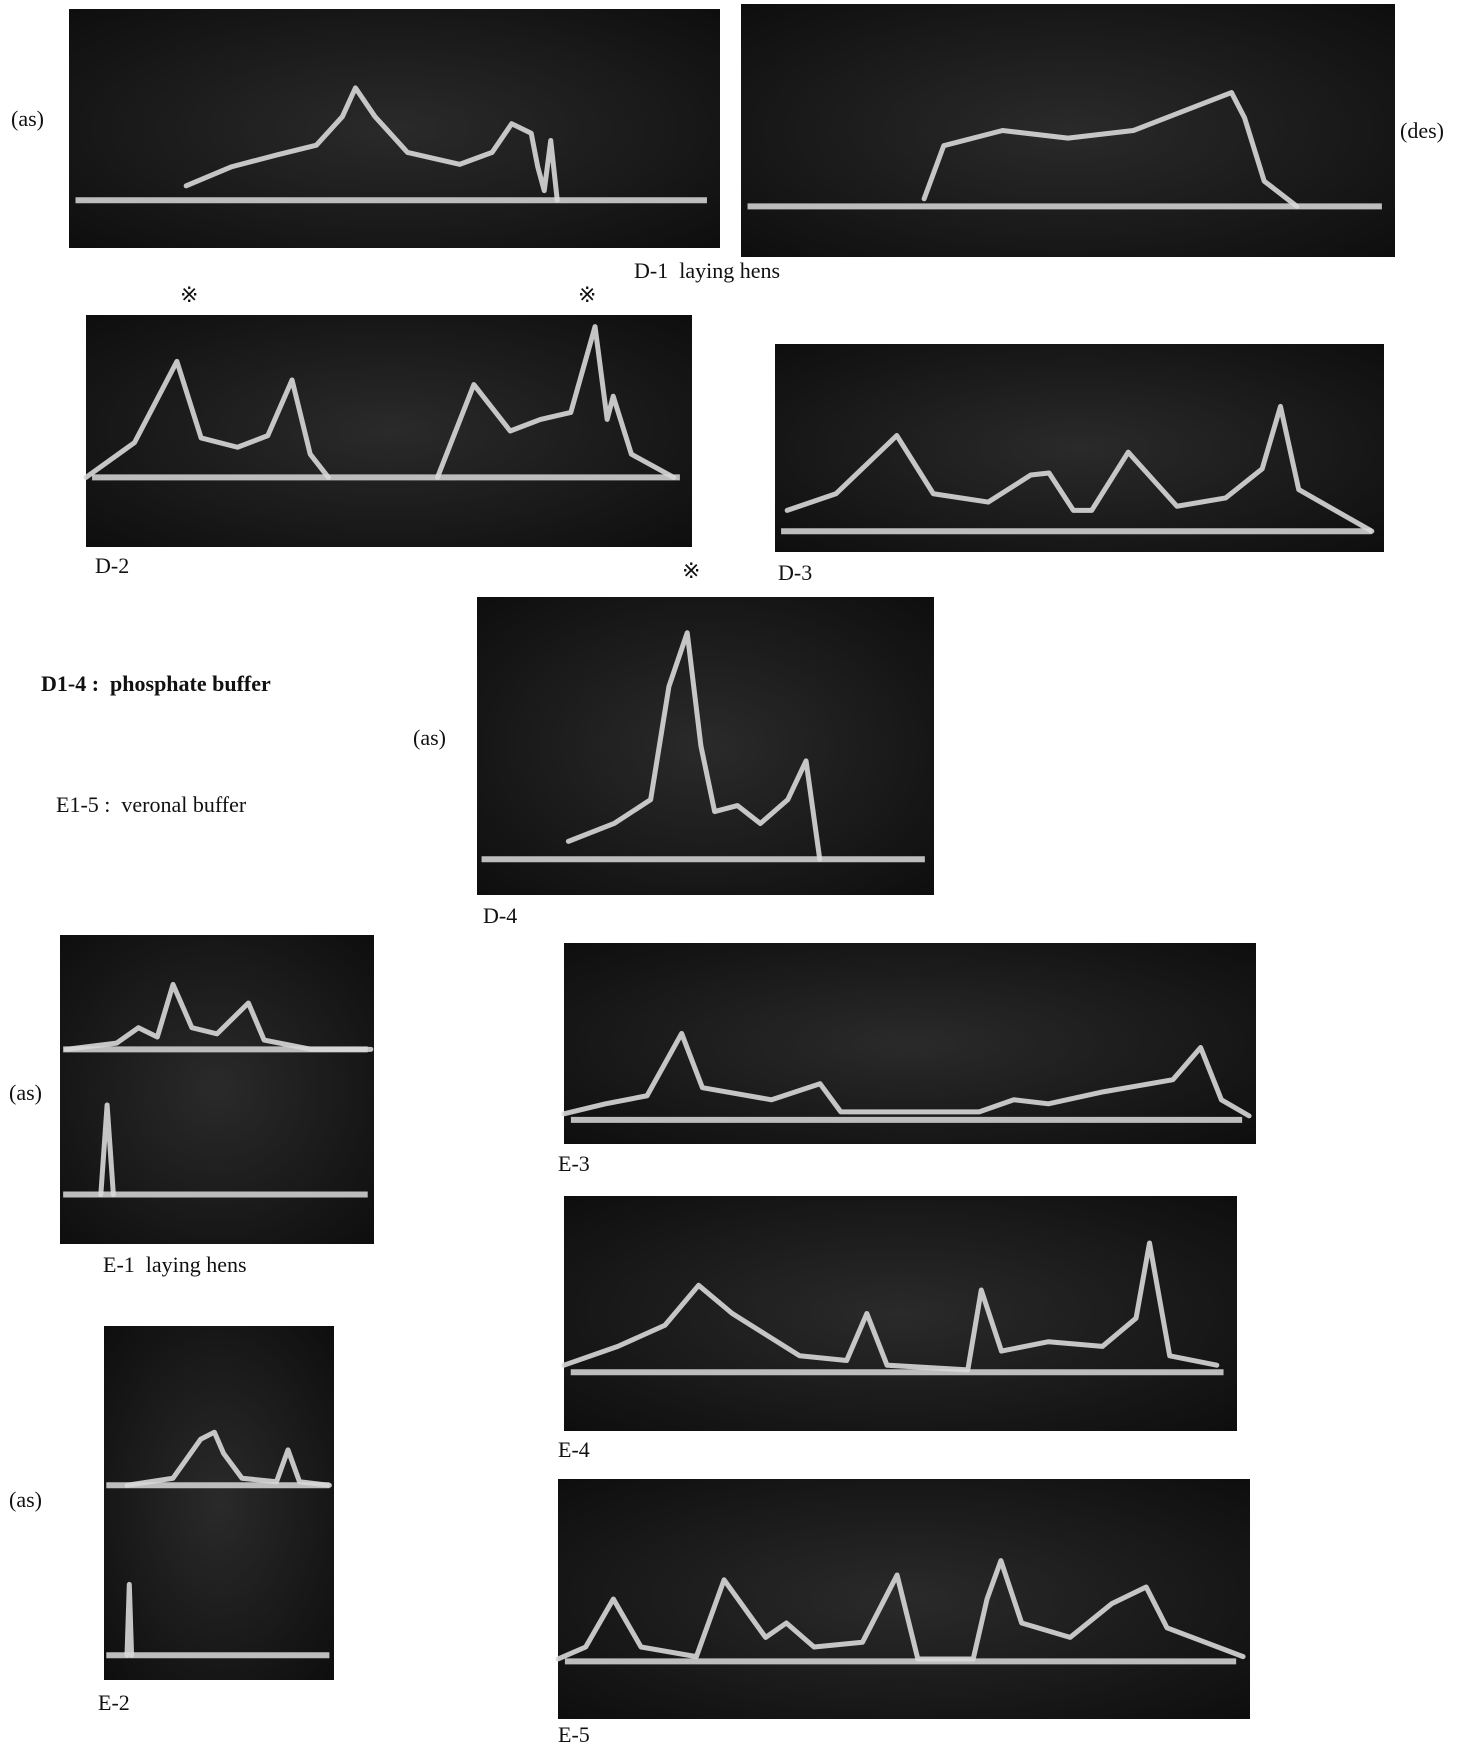 Image resolution: width=1473 pixels, height=1746 pixels. What do you see at coordinates (114, 1702) in the screenshot?
I see `caption: E-2` at bounding box center [114, 1702].